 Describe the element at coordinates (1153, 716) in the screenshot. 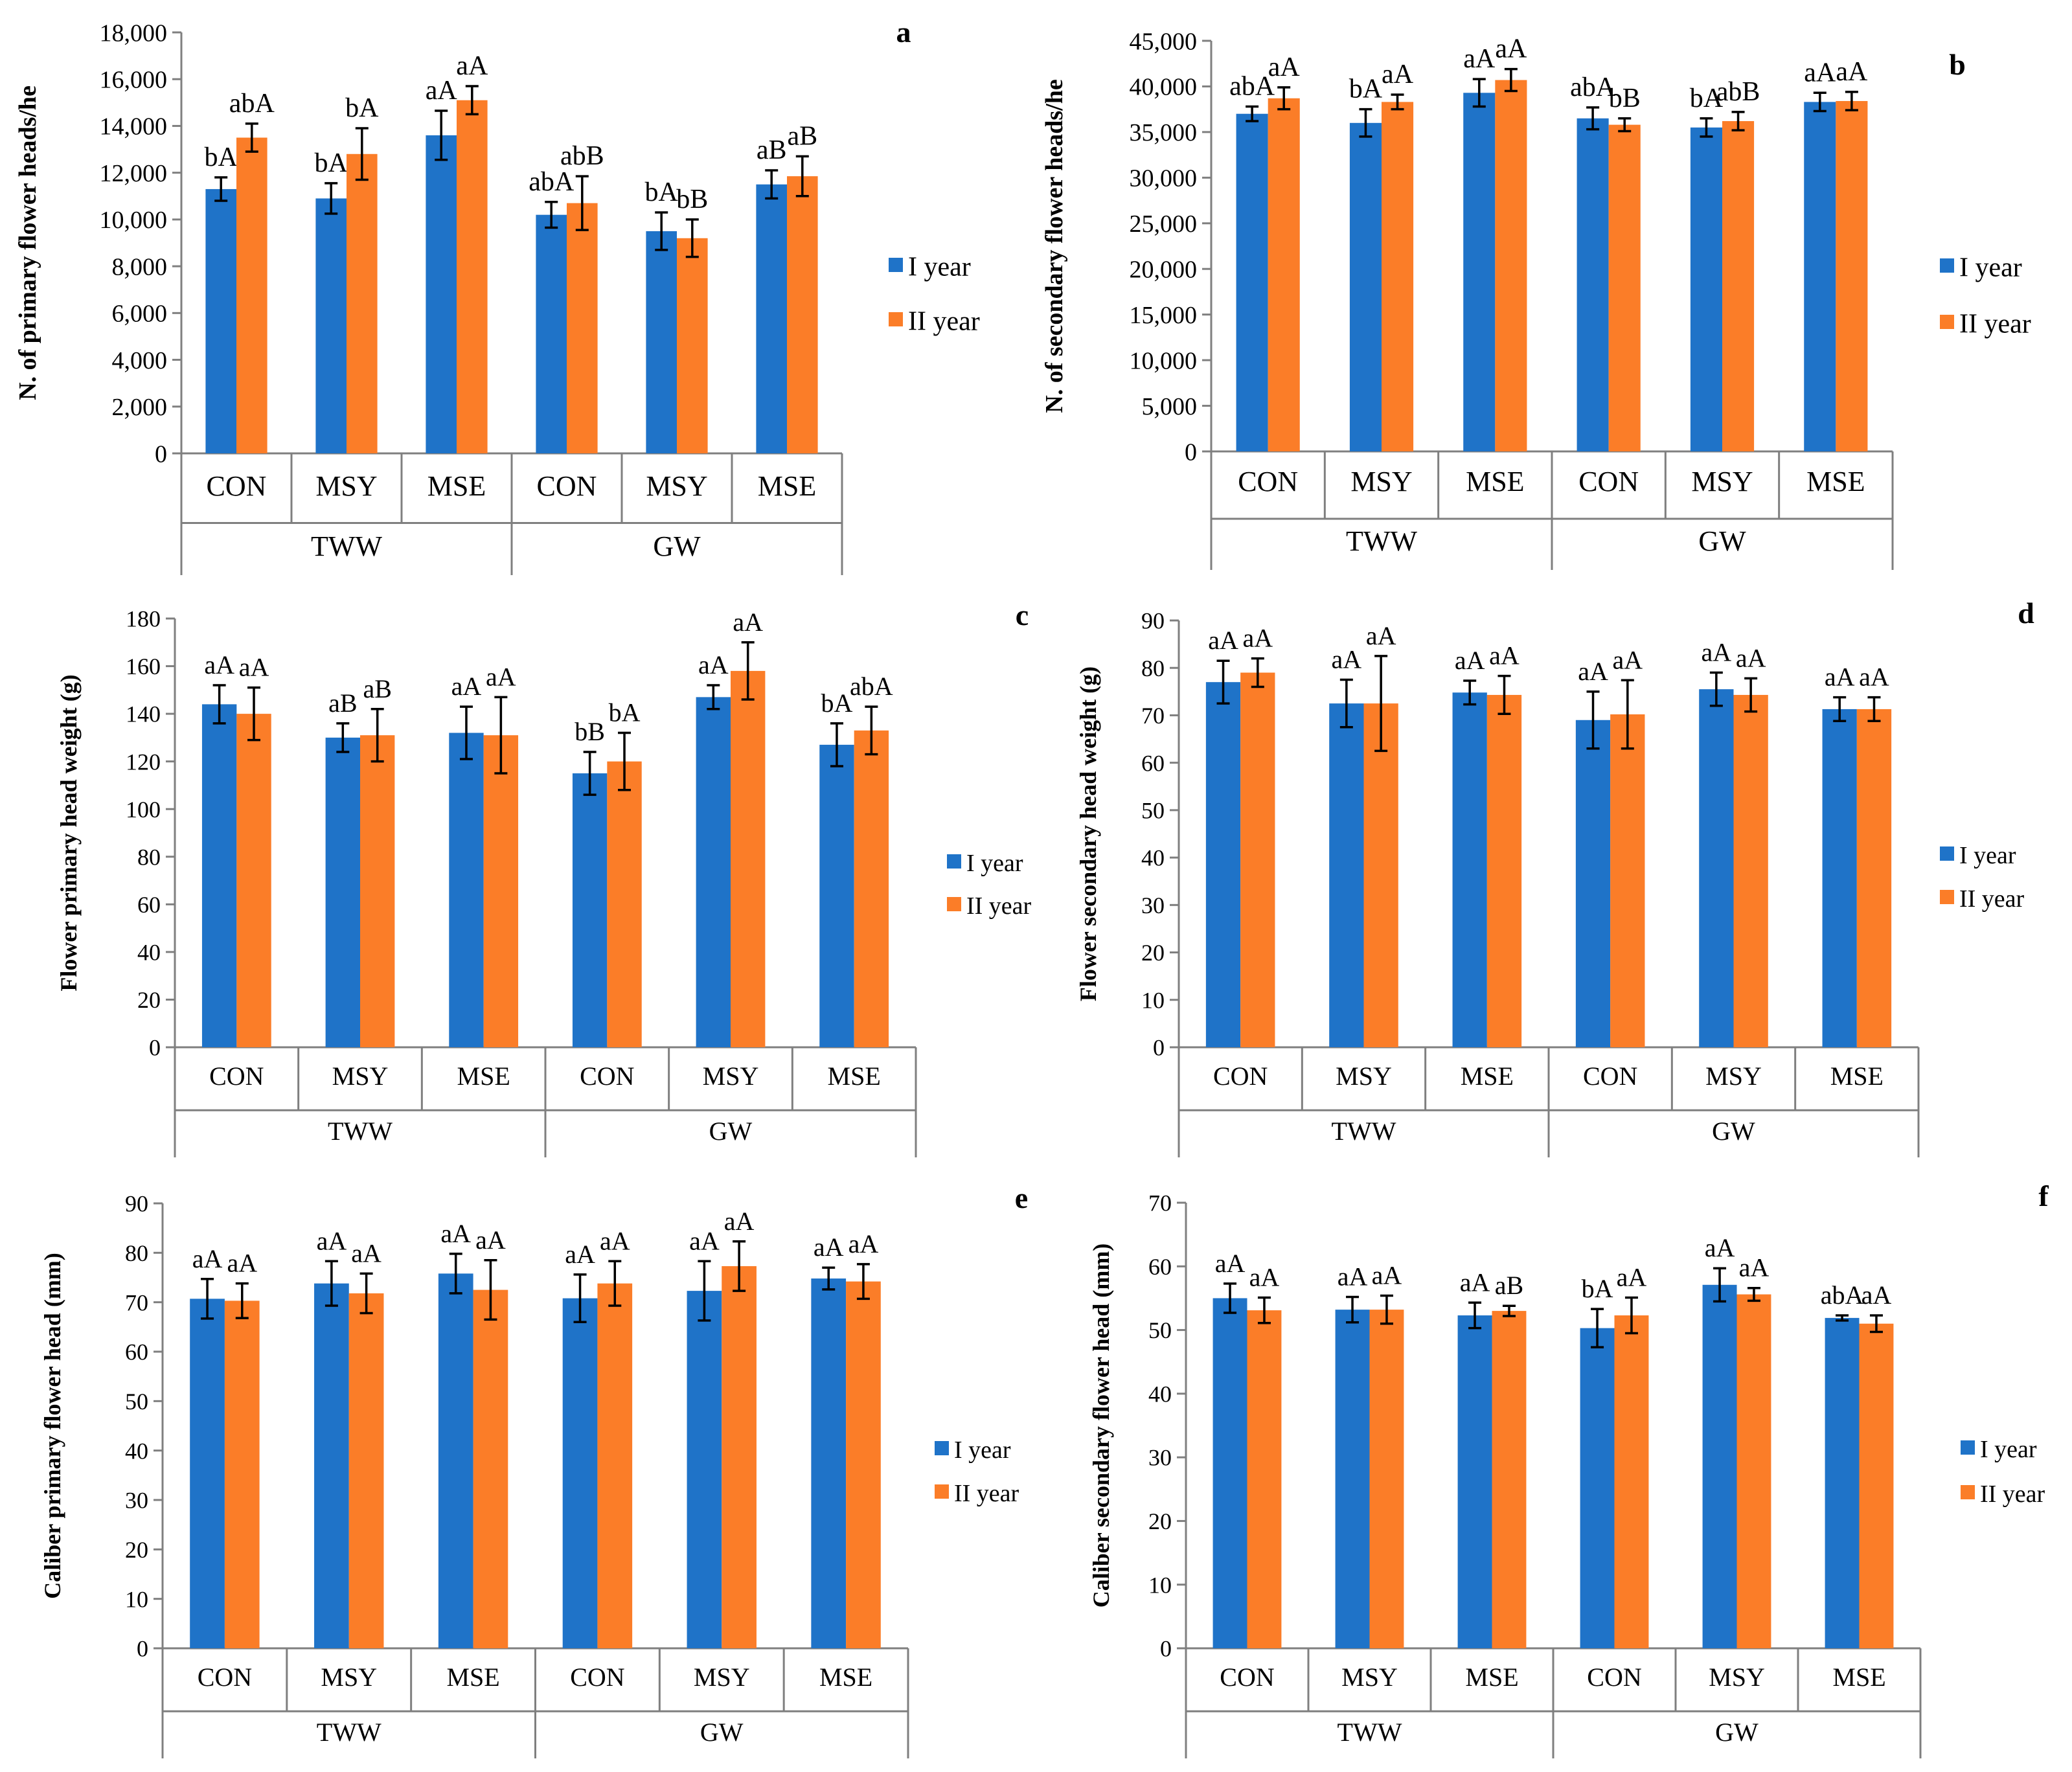

I see `y-tick-label: 70` at that location.